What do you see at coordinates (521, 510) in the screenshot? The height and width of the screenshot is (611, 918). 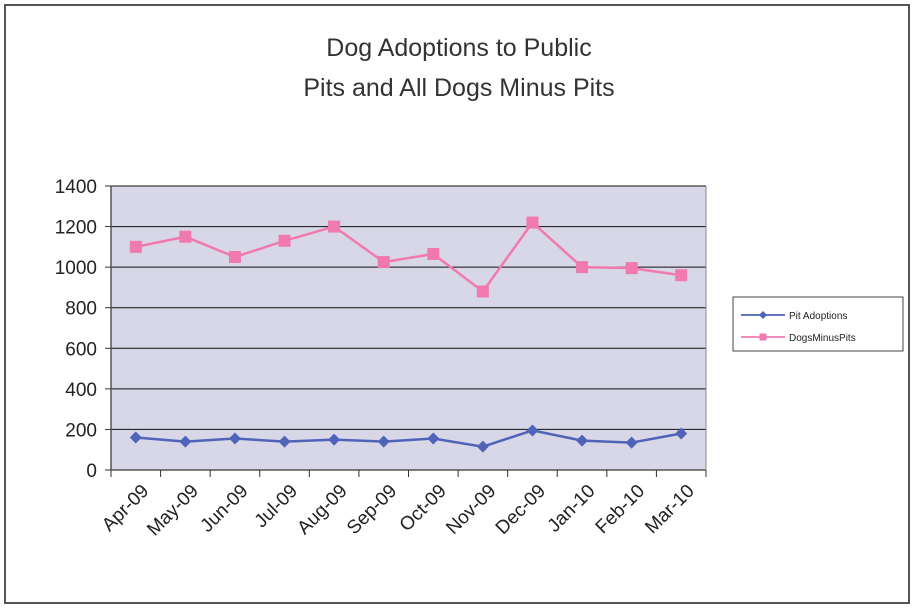 I see `x-tick-label: Dec-09` at bounding box center [521, 510].